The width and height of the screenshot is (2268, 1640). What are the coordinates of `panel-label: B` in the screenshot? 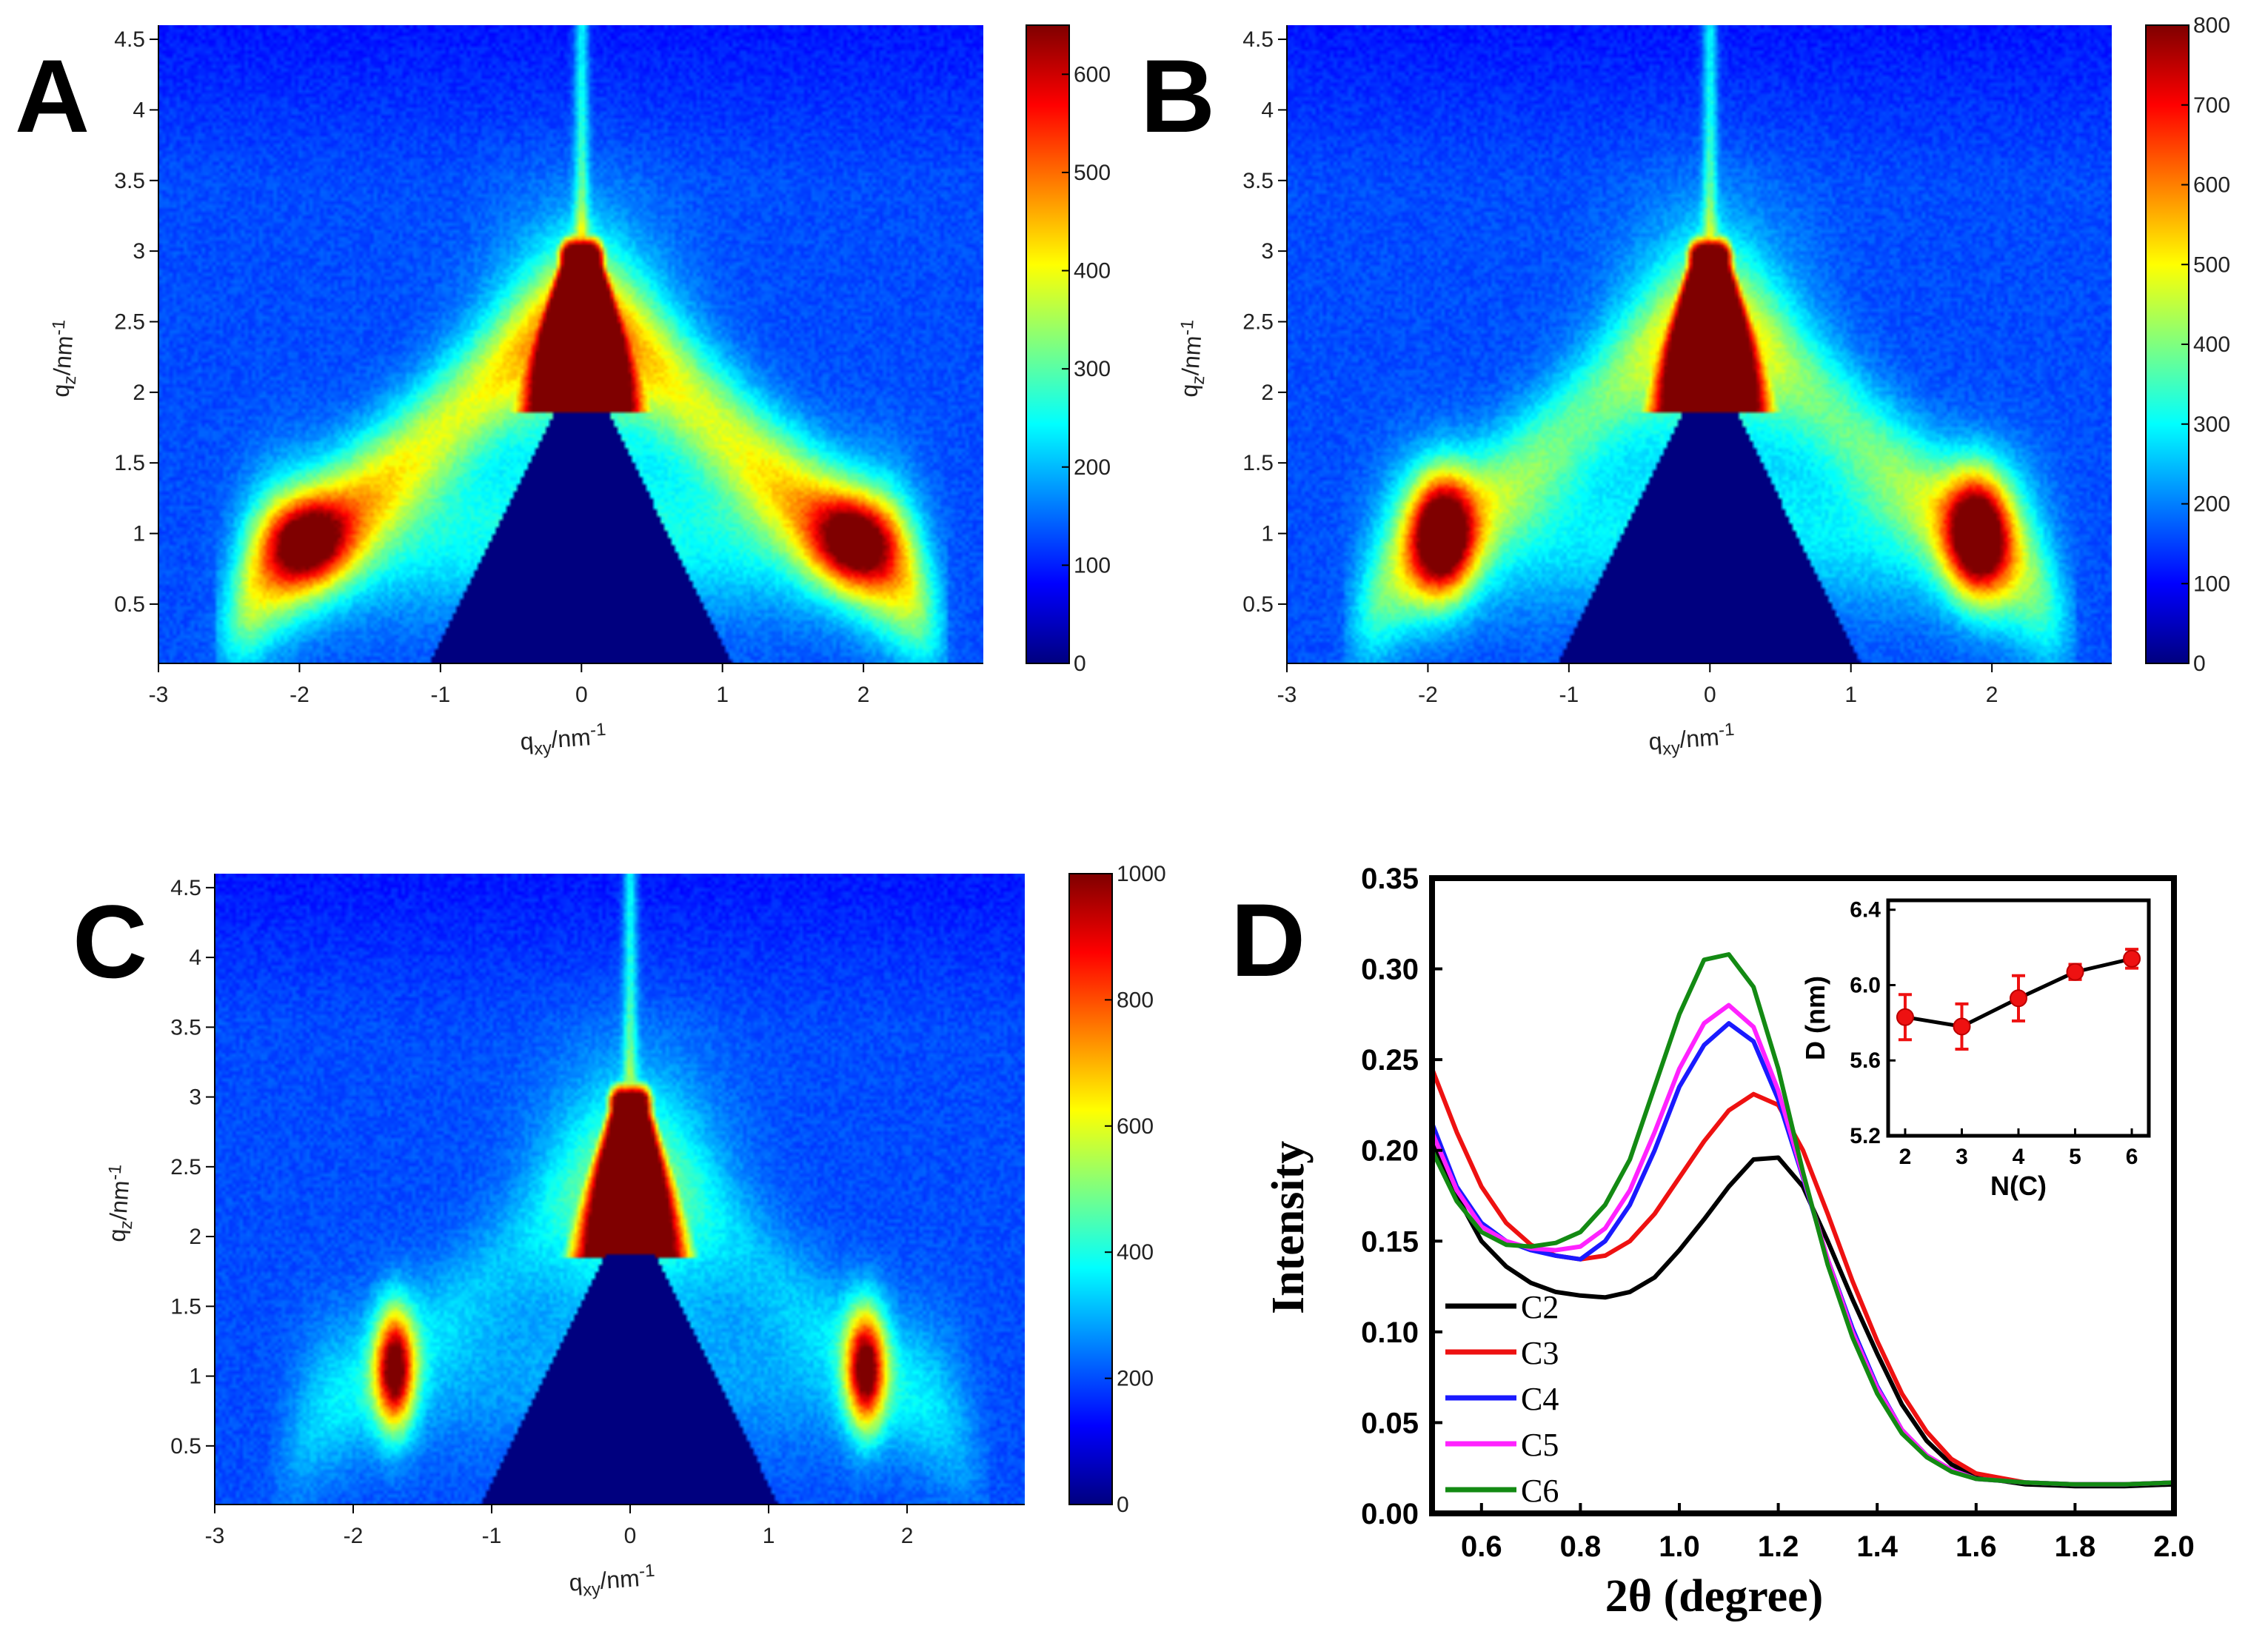 It's located at (1177, 96).